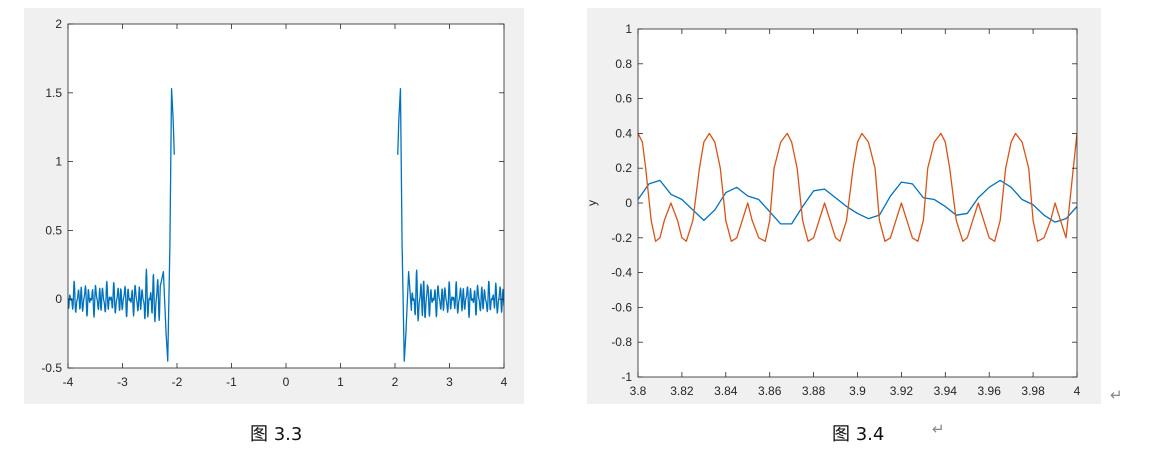 The width and height of the screenshot is (1163, 455). What do you see at coordinates (682, 391) in the screenshot?
I see `x-tick-label: 3.82` at bounding box center [682, 391].